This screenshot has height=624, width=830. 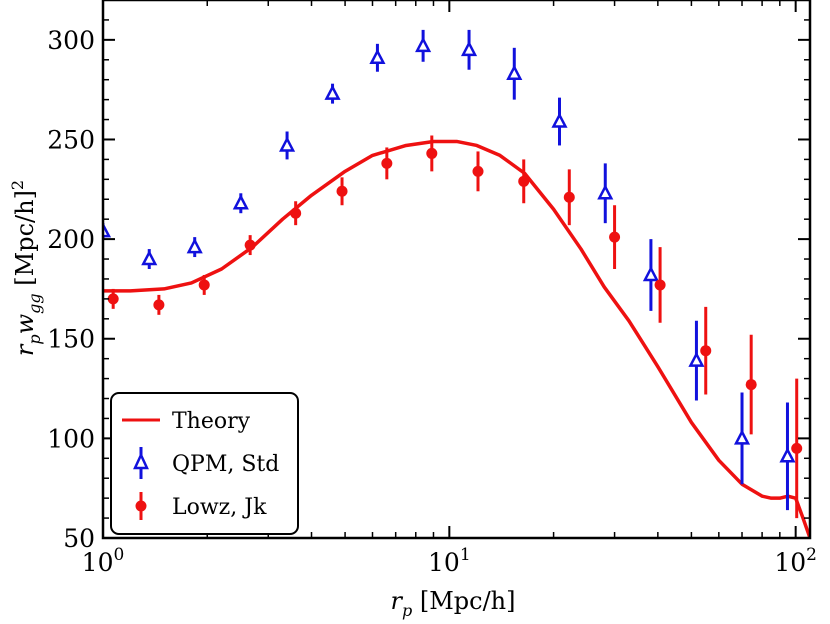 What do you see at coordinates (141, 506) in the screenshot?
I see `legend-lowz-marker` at bounding box center [141, 506].